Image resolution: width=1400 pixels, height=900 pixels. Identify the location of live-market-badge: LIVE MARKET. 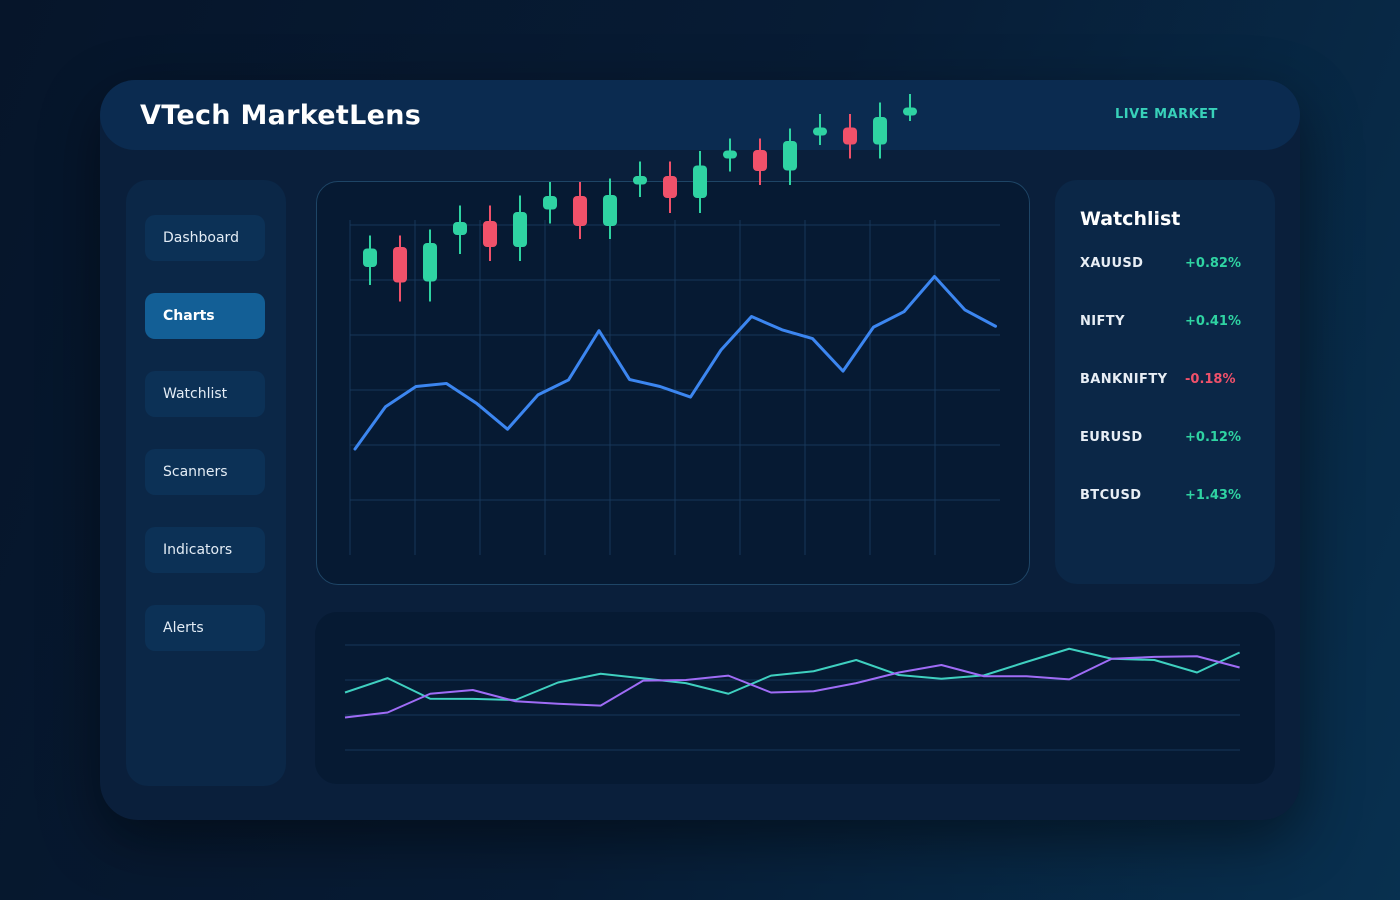
(1166, 114).